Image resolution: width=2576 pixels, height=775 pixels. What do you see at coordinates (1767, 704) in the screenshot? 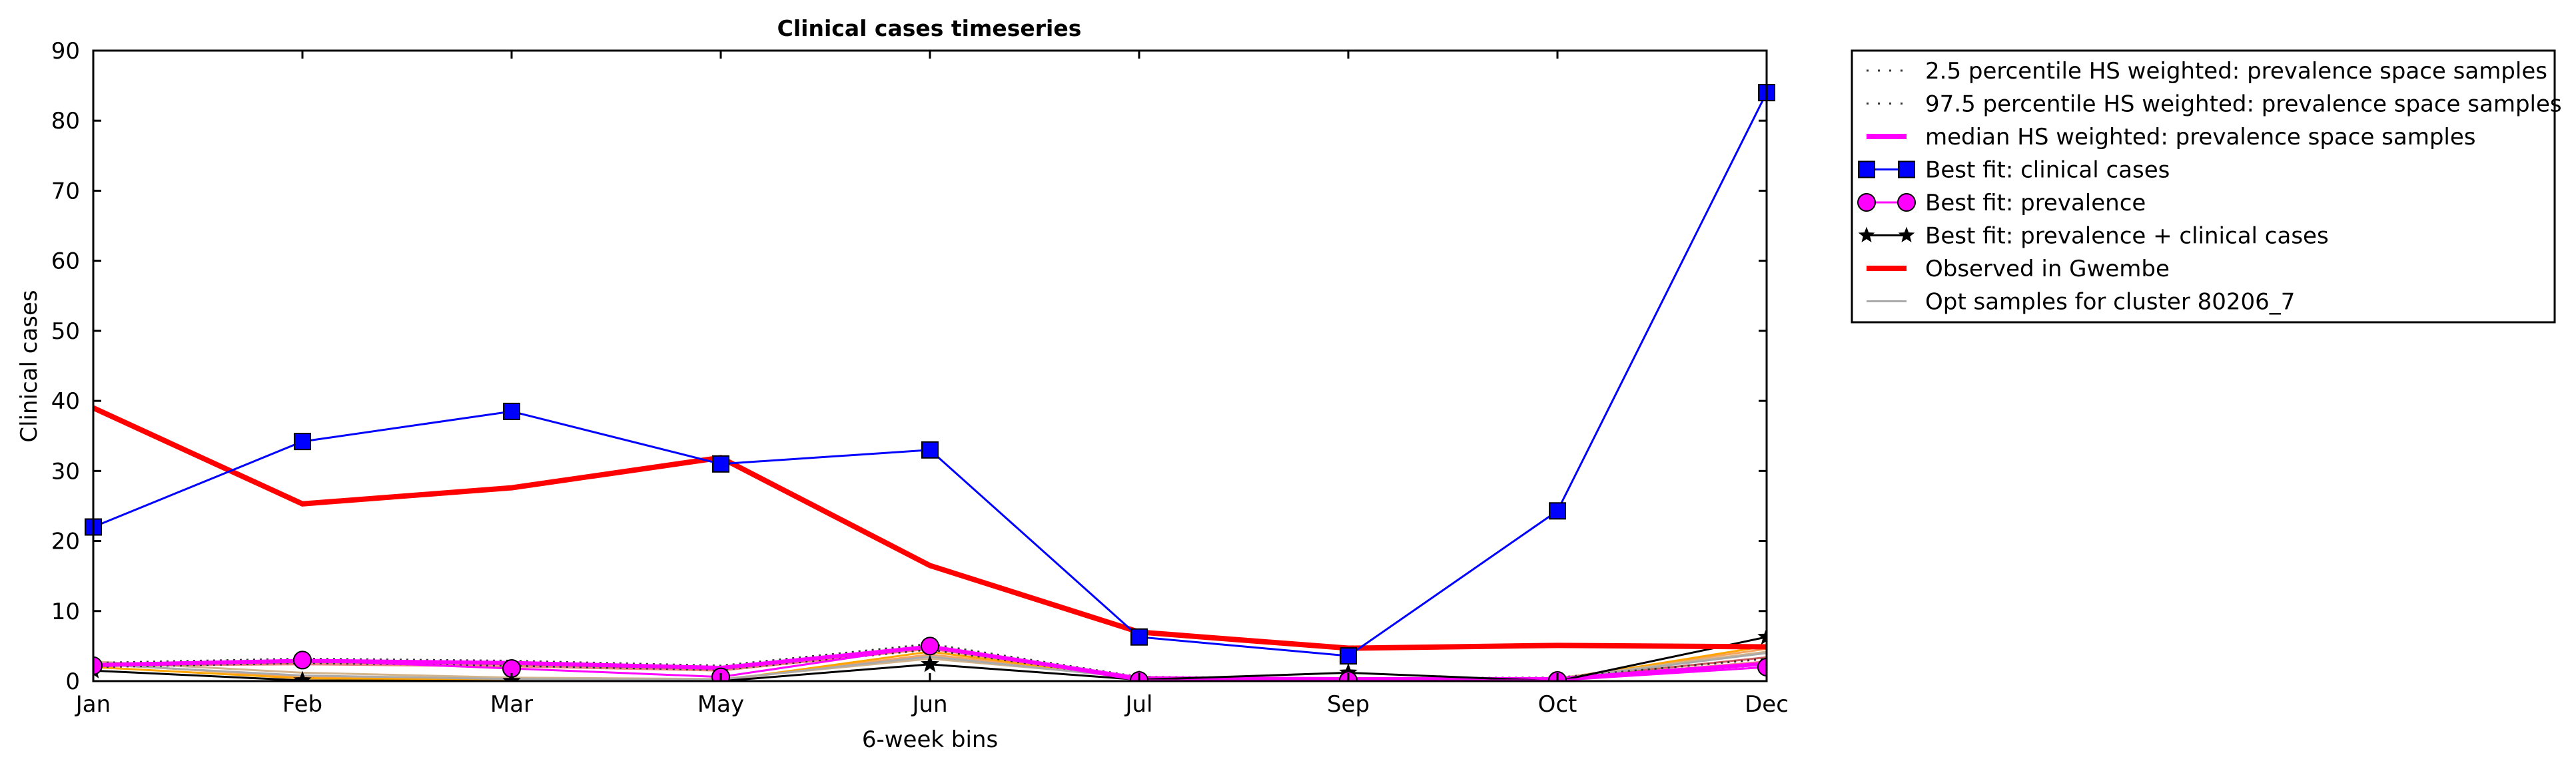
I see `x-tick-label: Dec` at bounding box center [1767, 704].